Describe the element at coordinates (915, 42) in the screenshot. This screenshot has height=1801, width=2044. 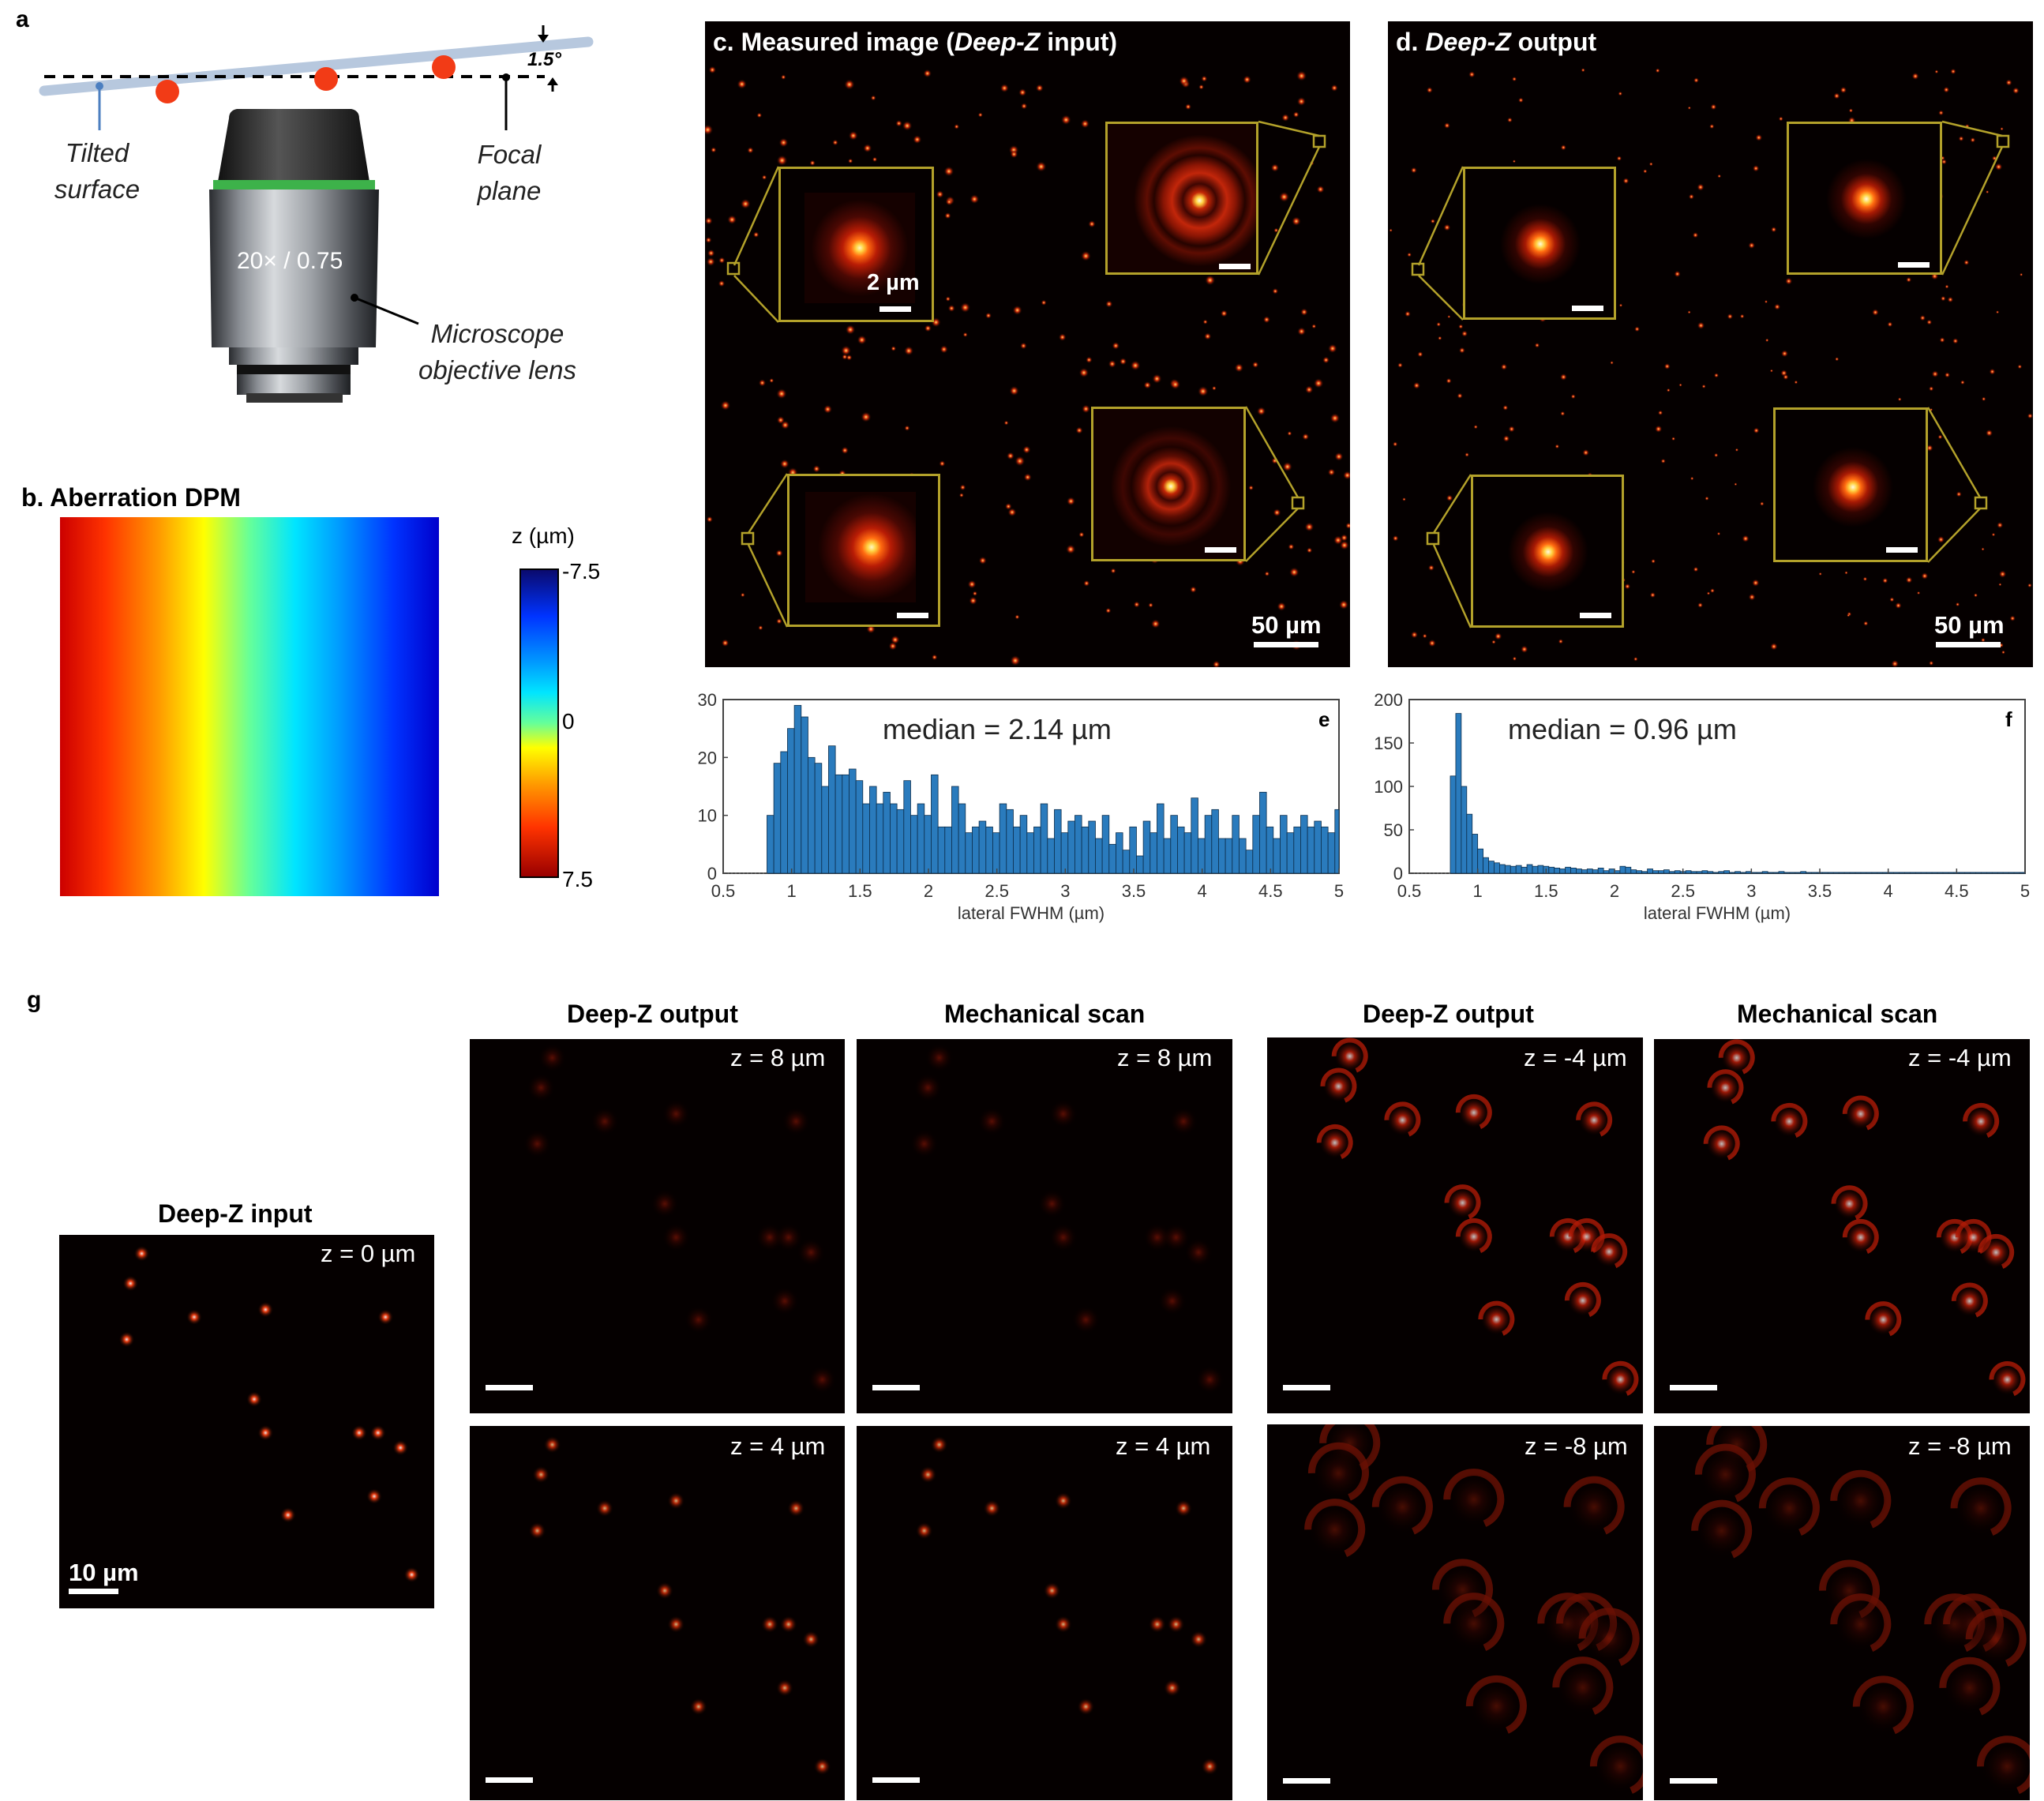
I see `panel-c-title: c. Measured image (Deep-Z input)` at that location.